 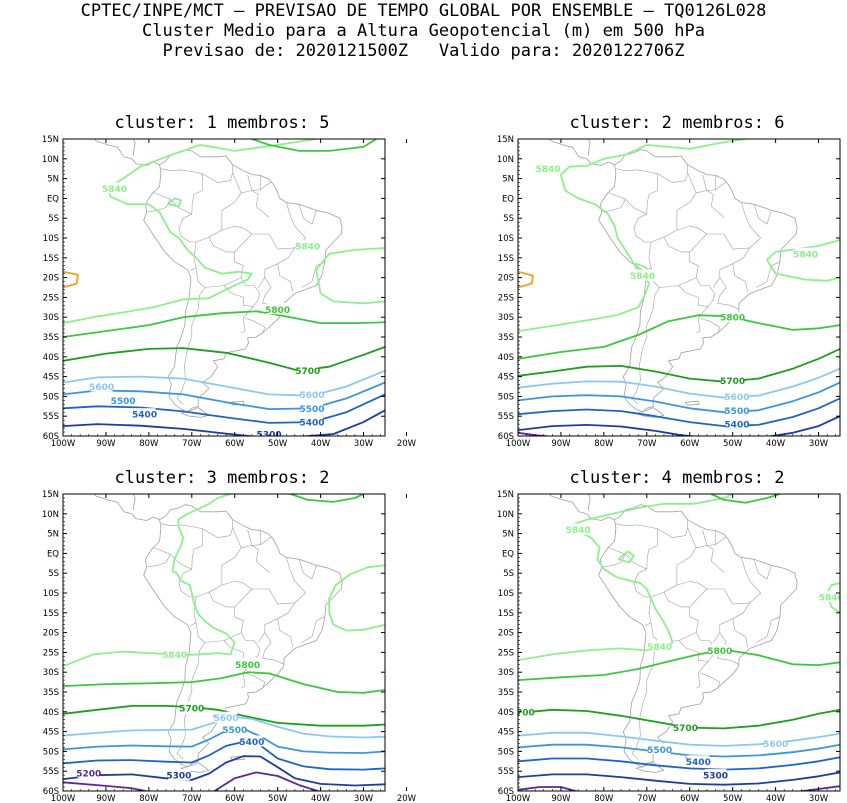 What do you see at coordinates (53, 180) in the screenshot?
I see `lat-label: 5N` at bounding box center [53, 180].